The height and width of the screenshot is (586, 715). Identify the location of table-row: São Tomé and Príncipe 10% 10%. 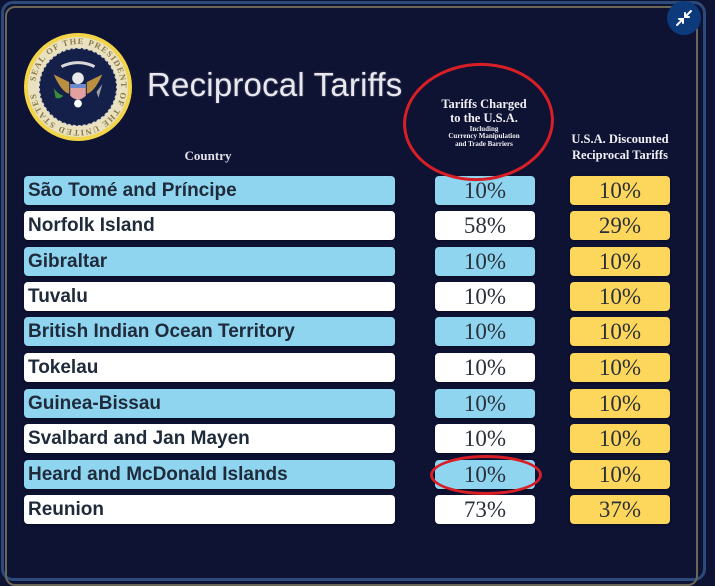
(357, 190).